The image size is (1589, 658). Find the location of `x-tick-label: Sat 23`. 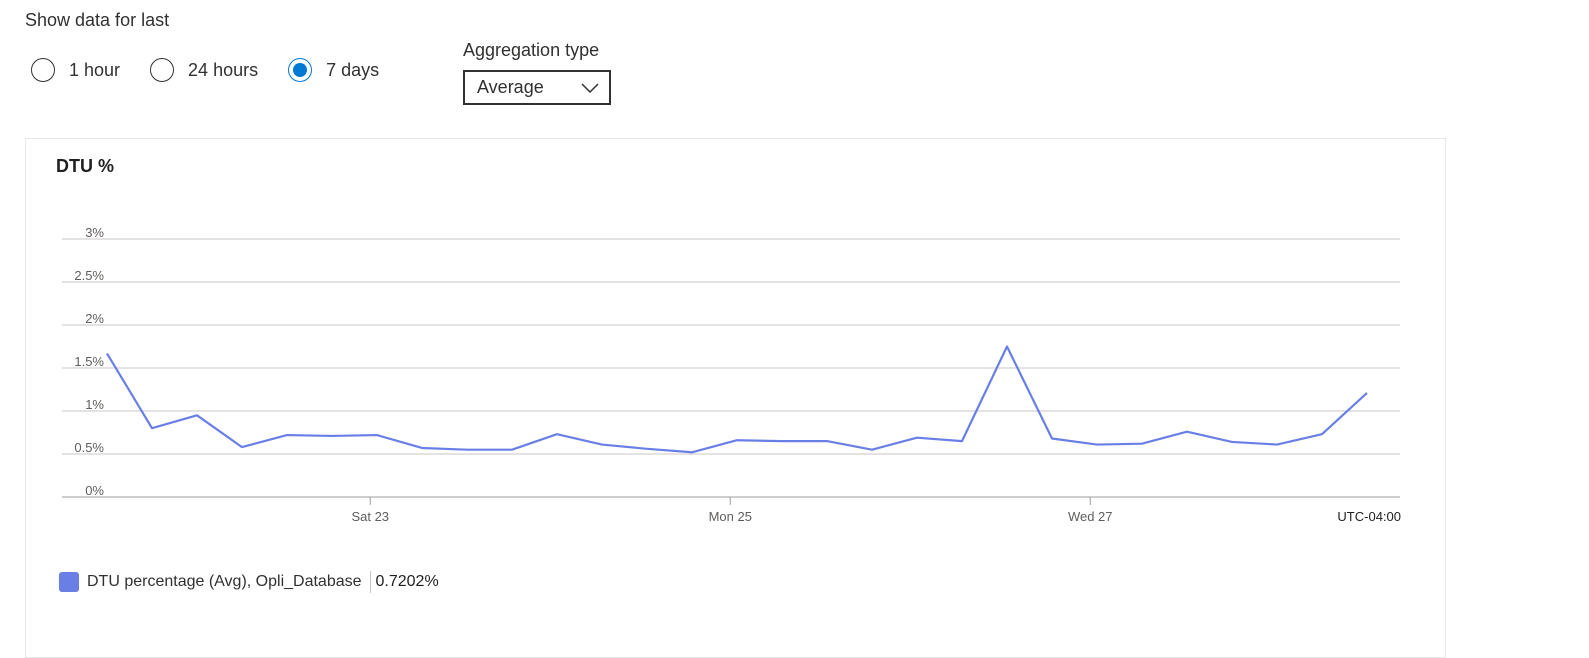

x-tick-label: Sat 23 is located at coordinates (370, 516).